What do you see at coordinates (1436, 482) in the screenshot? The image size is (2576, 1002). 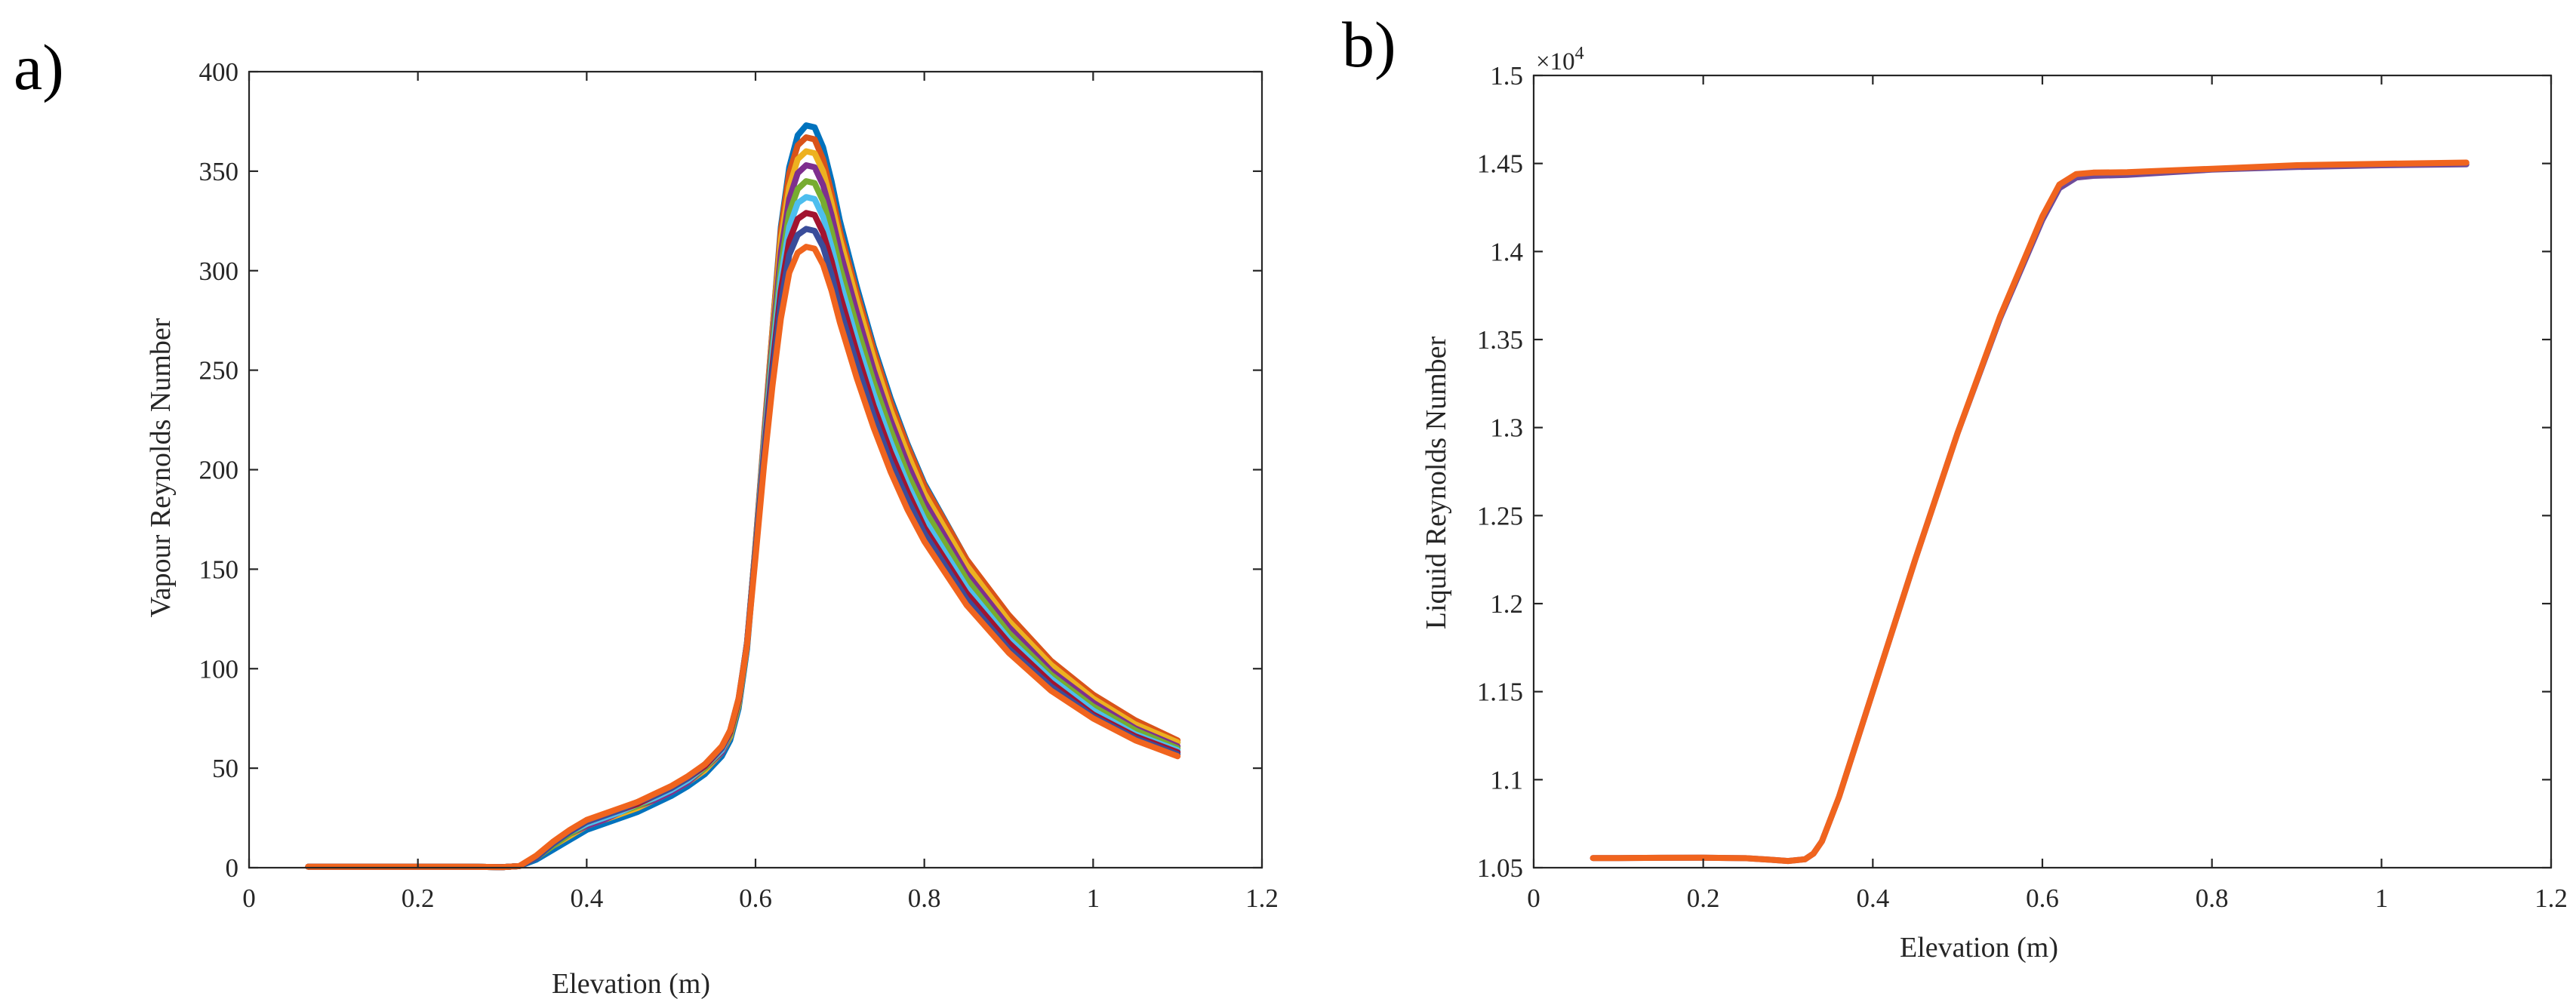 I see `panel-b-y-axis-label: Liquid Reynolds Number` at bounding box center [1436, 482].